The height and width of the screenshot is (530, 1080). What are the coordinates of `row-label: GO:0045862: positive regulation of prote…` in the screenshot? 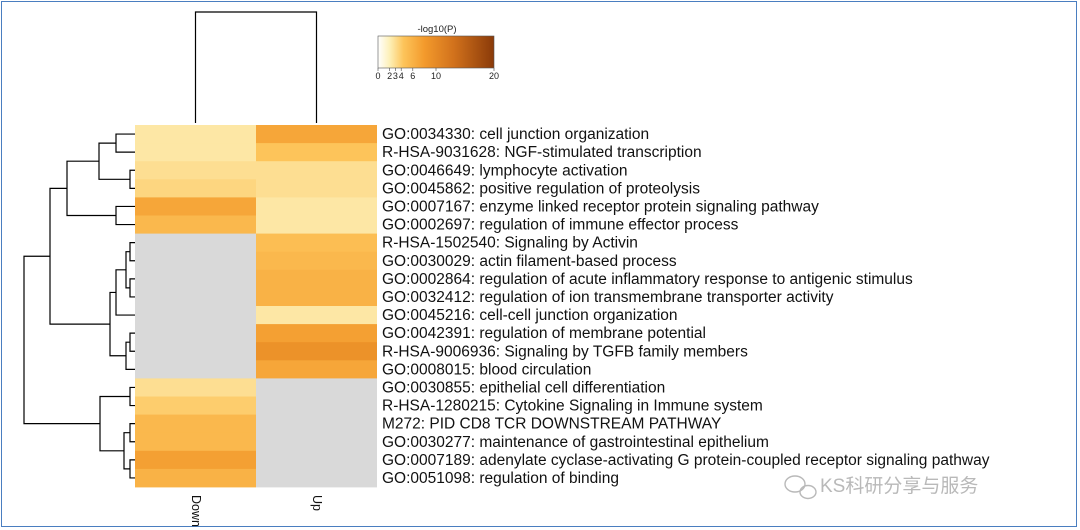 It's located at (541, 188).